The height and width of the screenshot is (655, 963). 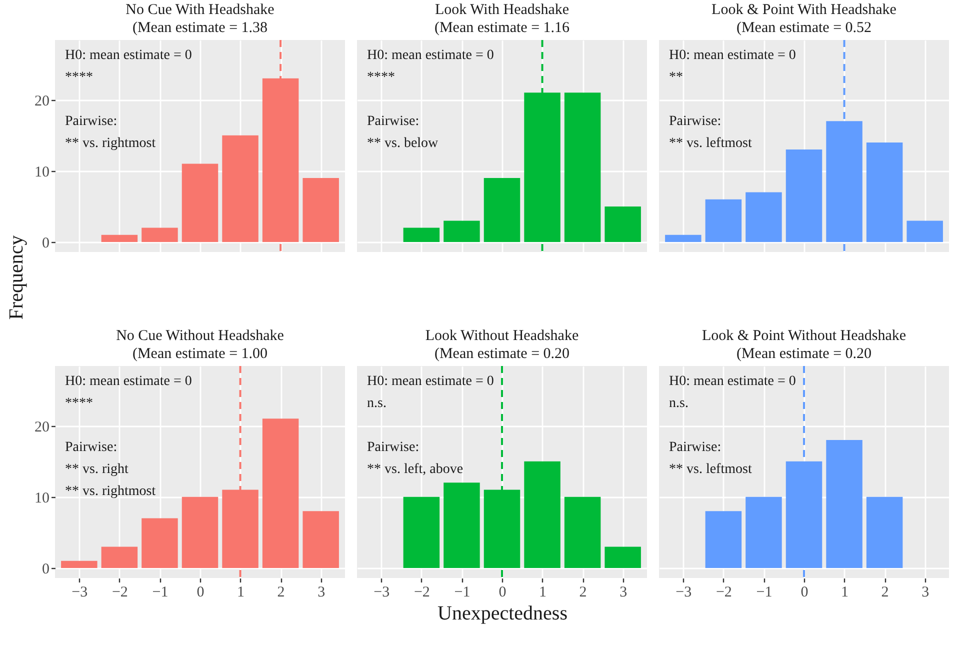 What do you see at coordinates (96, 469) in the screenshot?
I see `annotation: ** vs. right` at bounding box center [96, 469].